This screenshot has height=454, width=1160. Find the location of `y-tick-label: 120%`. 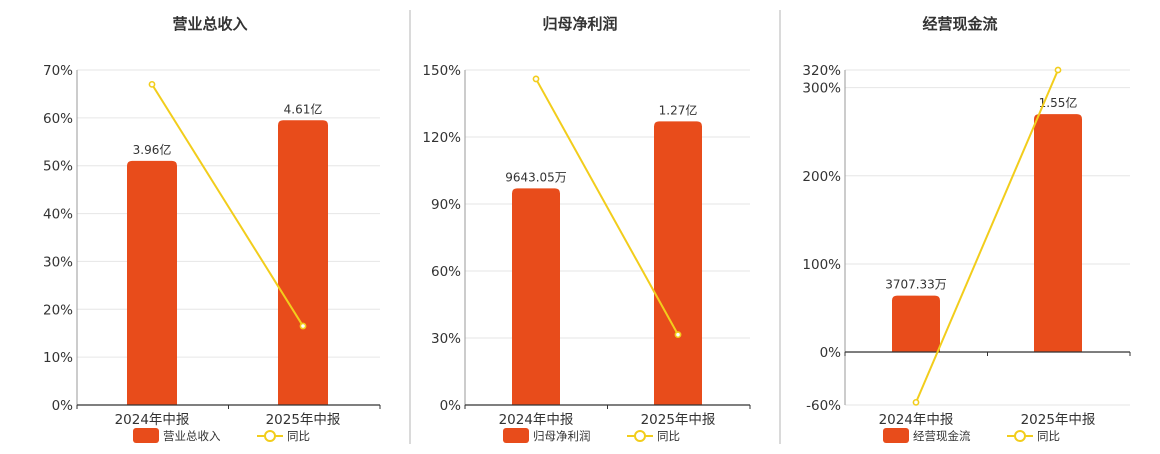

y-tick-label: 120% is located at coordinates (441, 138).